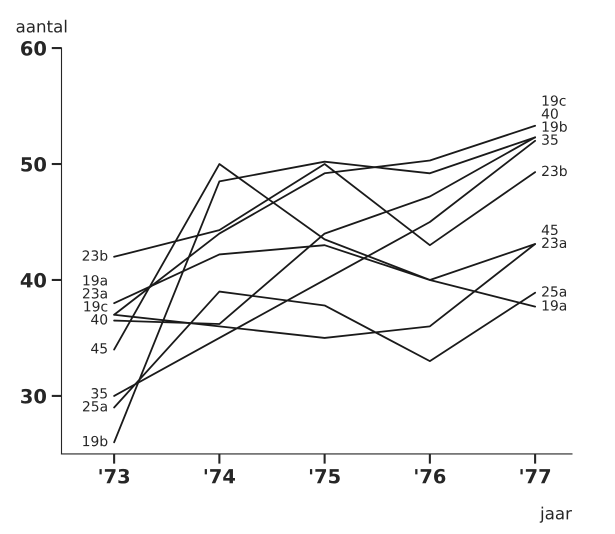  Describe the element at coordinates (535, 476) in the screenshot. I see `x-tick-label: '77` at that location.